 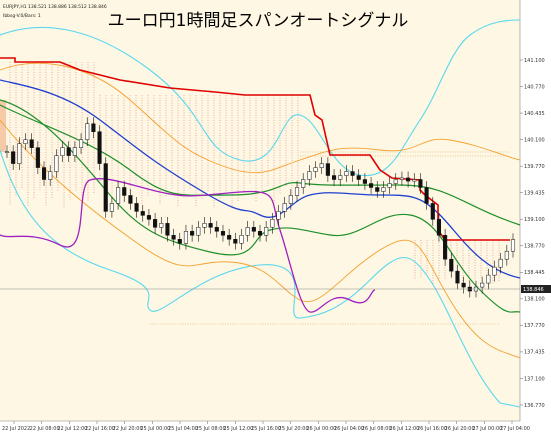 What do you see at coordinates (534, 87) in the screenshot?
I see `y-tick-label: 140.770` at bounding box center [534, 87].